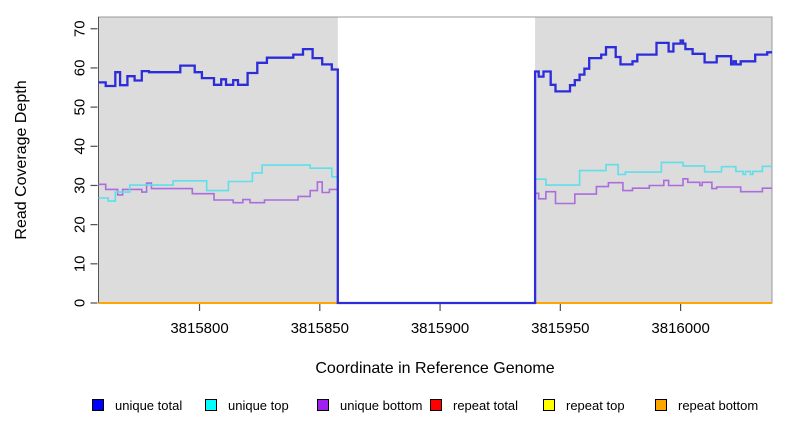 This screenshot has height=432, width=792. I want to click on y-axis-title: Read Coverage Depth, so click(21, 160).